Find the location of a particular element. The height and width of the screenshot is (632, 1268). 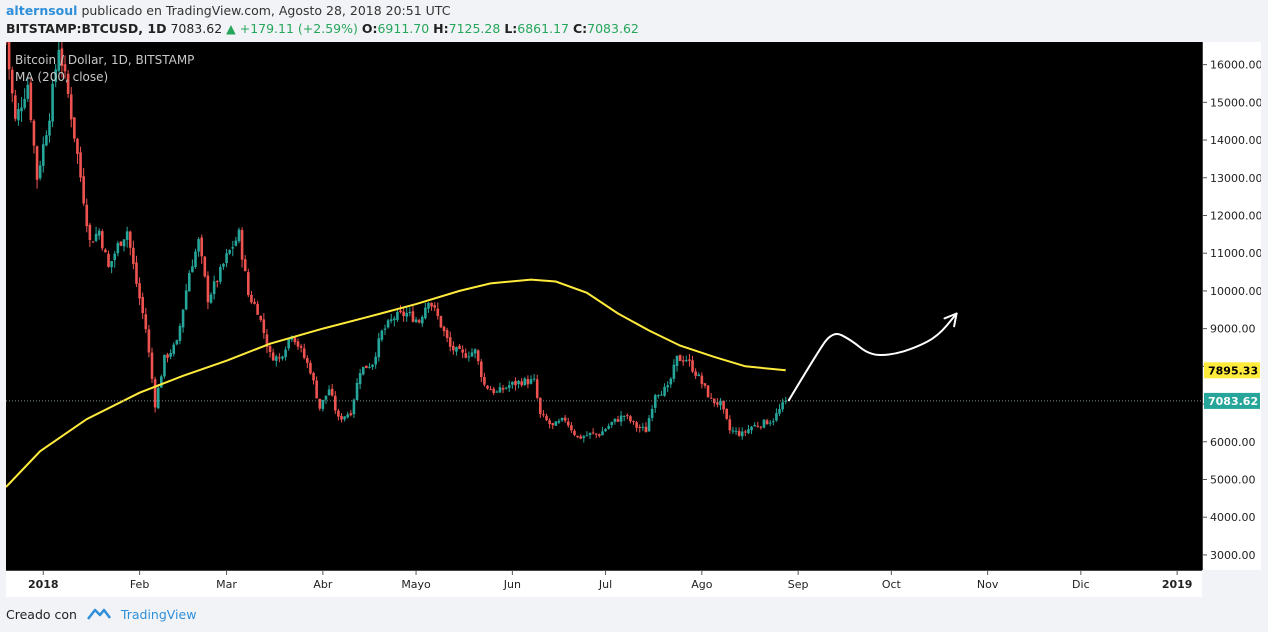

ma-value-tag-text: 7895.33 is located at coordinates (1233, 370).